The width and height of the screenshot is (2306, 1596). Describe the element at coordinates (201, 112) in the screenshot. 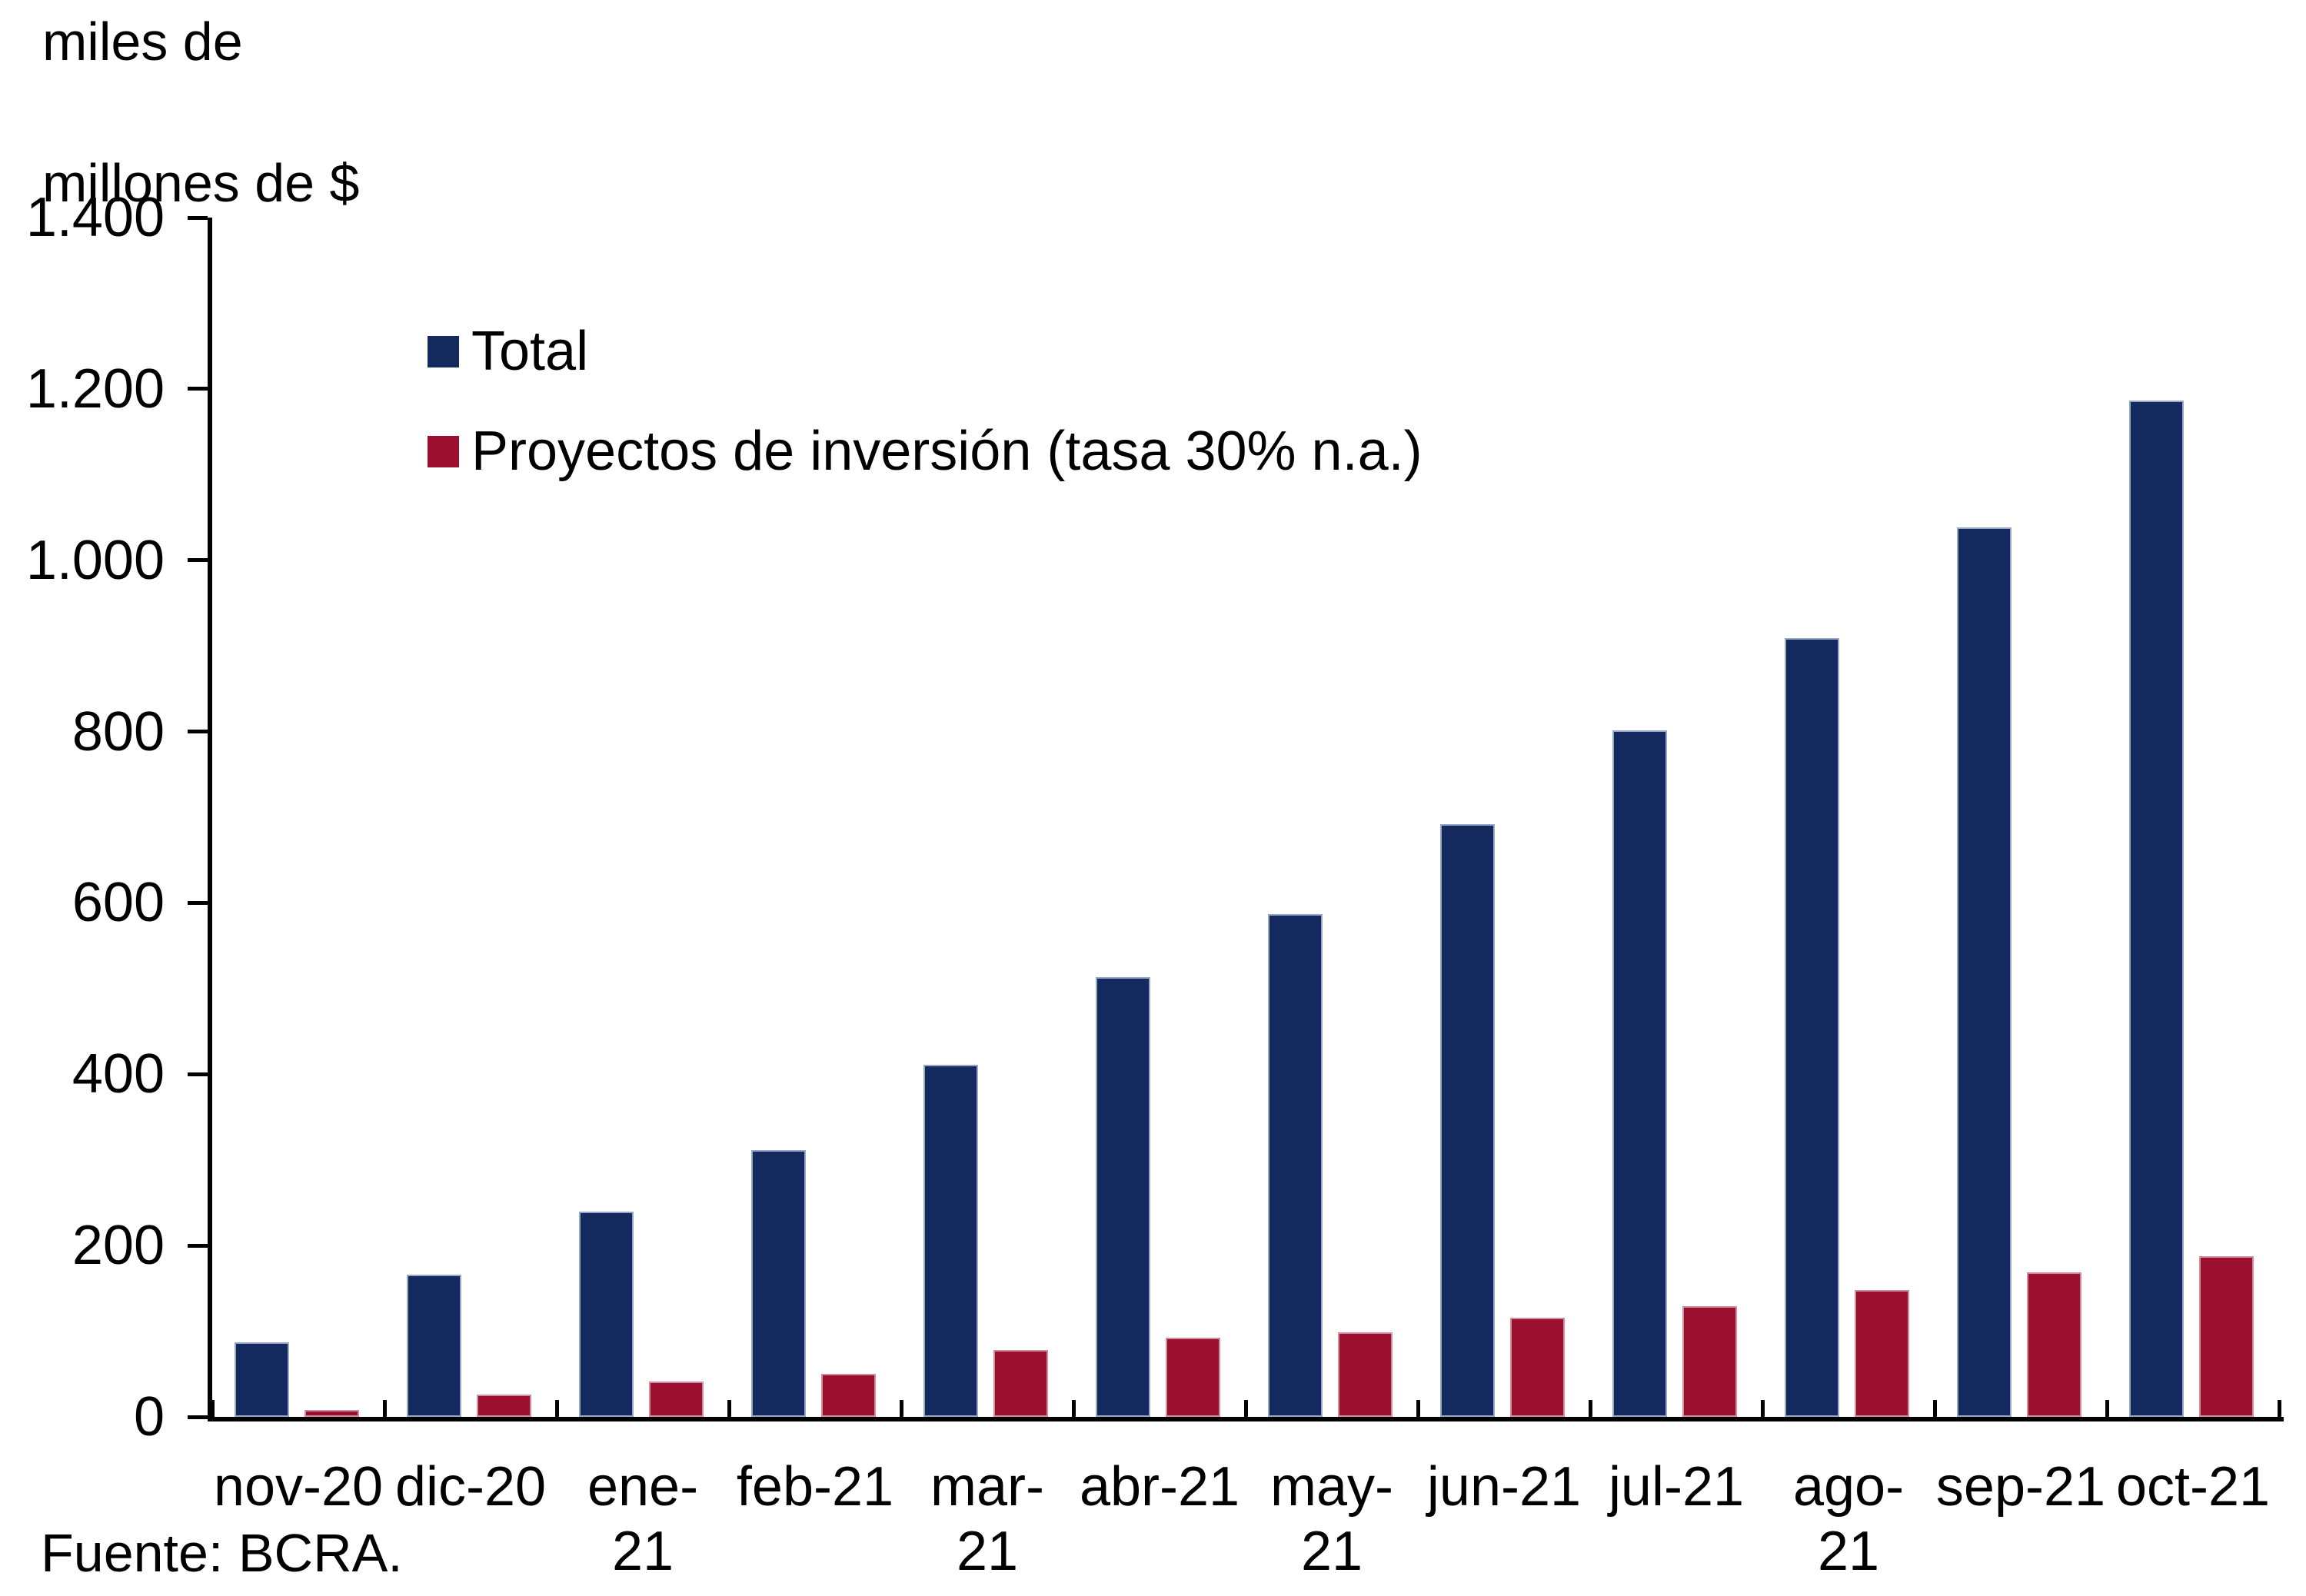

I see `y-axis-title: miles de millones de $` at that location.